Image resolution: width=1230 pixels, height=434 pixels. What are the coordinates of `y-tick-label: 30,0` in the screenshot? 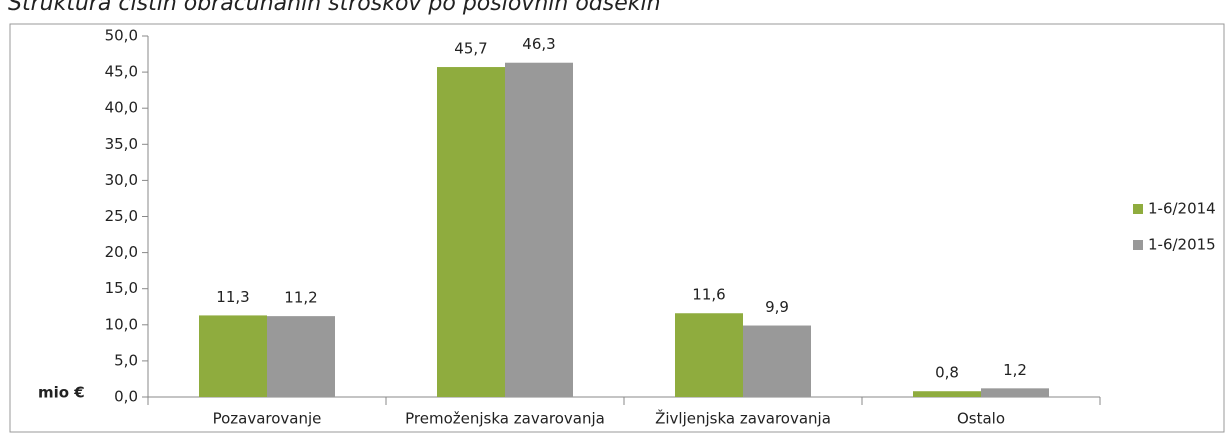 It's located at (121, 180).